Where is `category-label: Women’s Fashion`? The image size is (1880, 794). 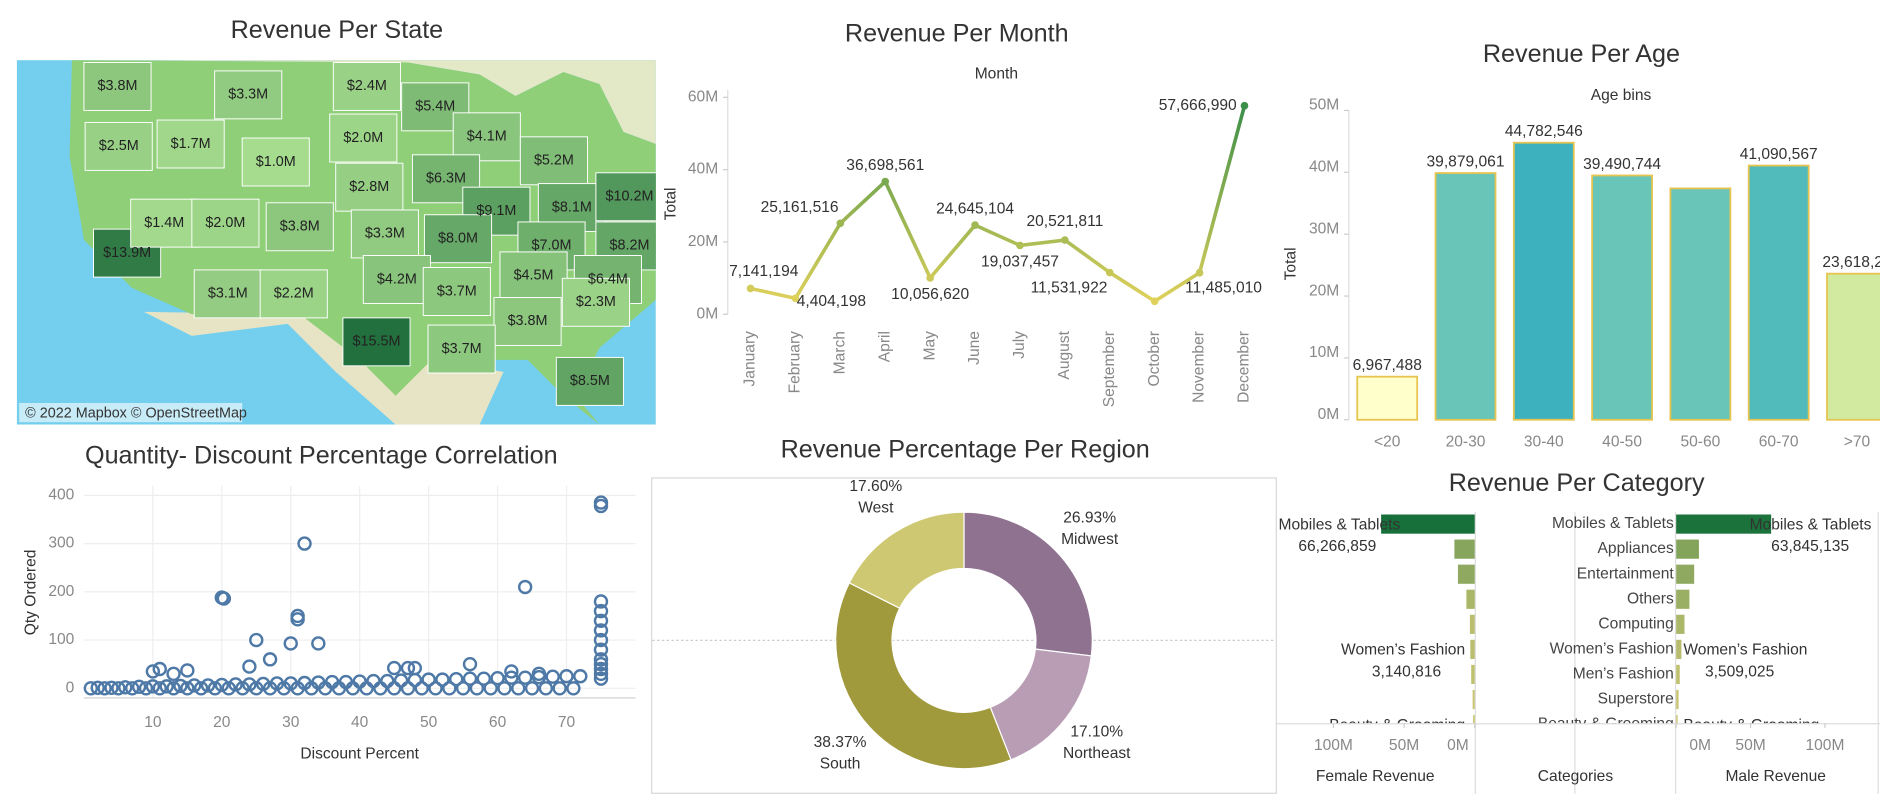
category-label: Women’s Fashion is located at coordinates (1612, 648).